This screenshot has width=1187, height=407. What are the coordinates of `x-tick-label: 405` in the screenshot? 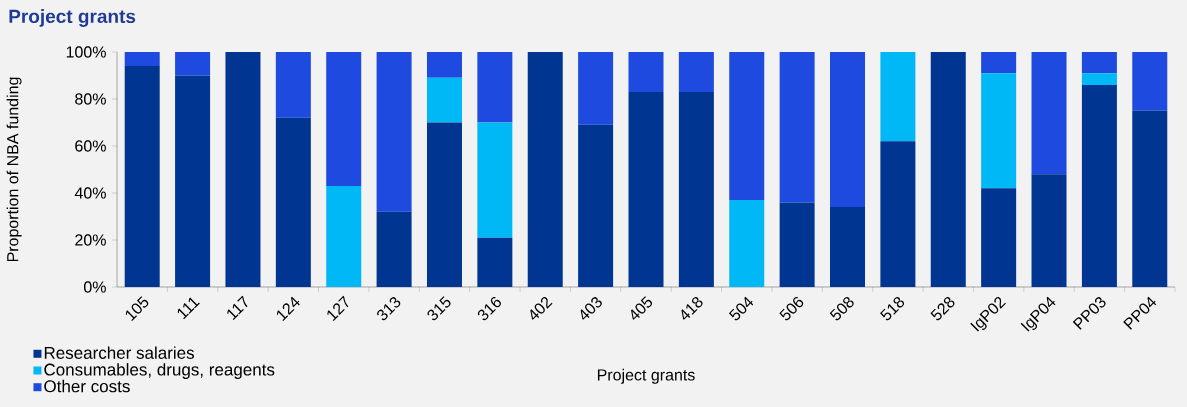 It's located at (642, 308).